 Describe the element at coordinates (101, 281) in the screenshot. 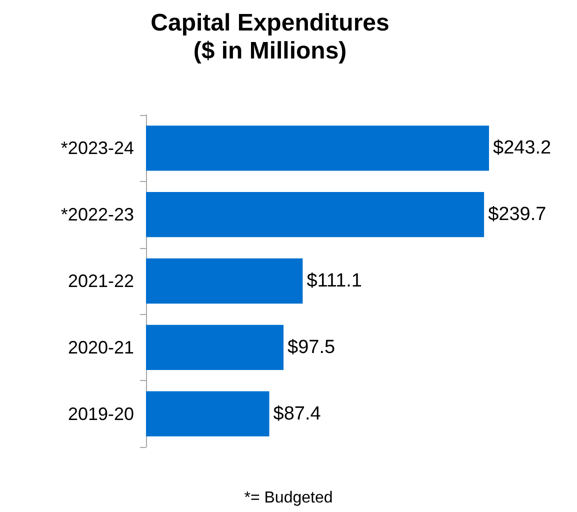

I see `y-tick-label: 2021-22` at that location.